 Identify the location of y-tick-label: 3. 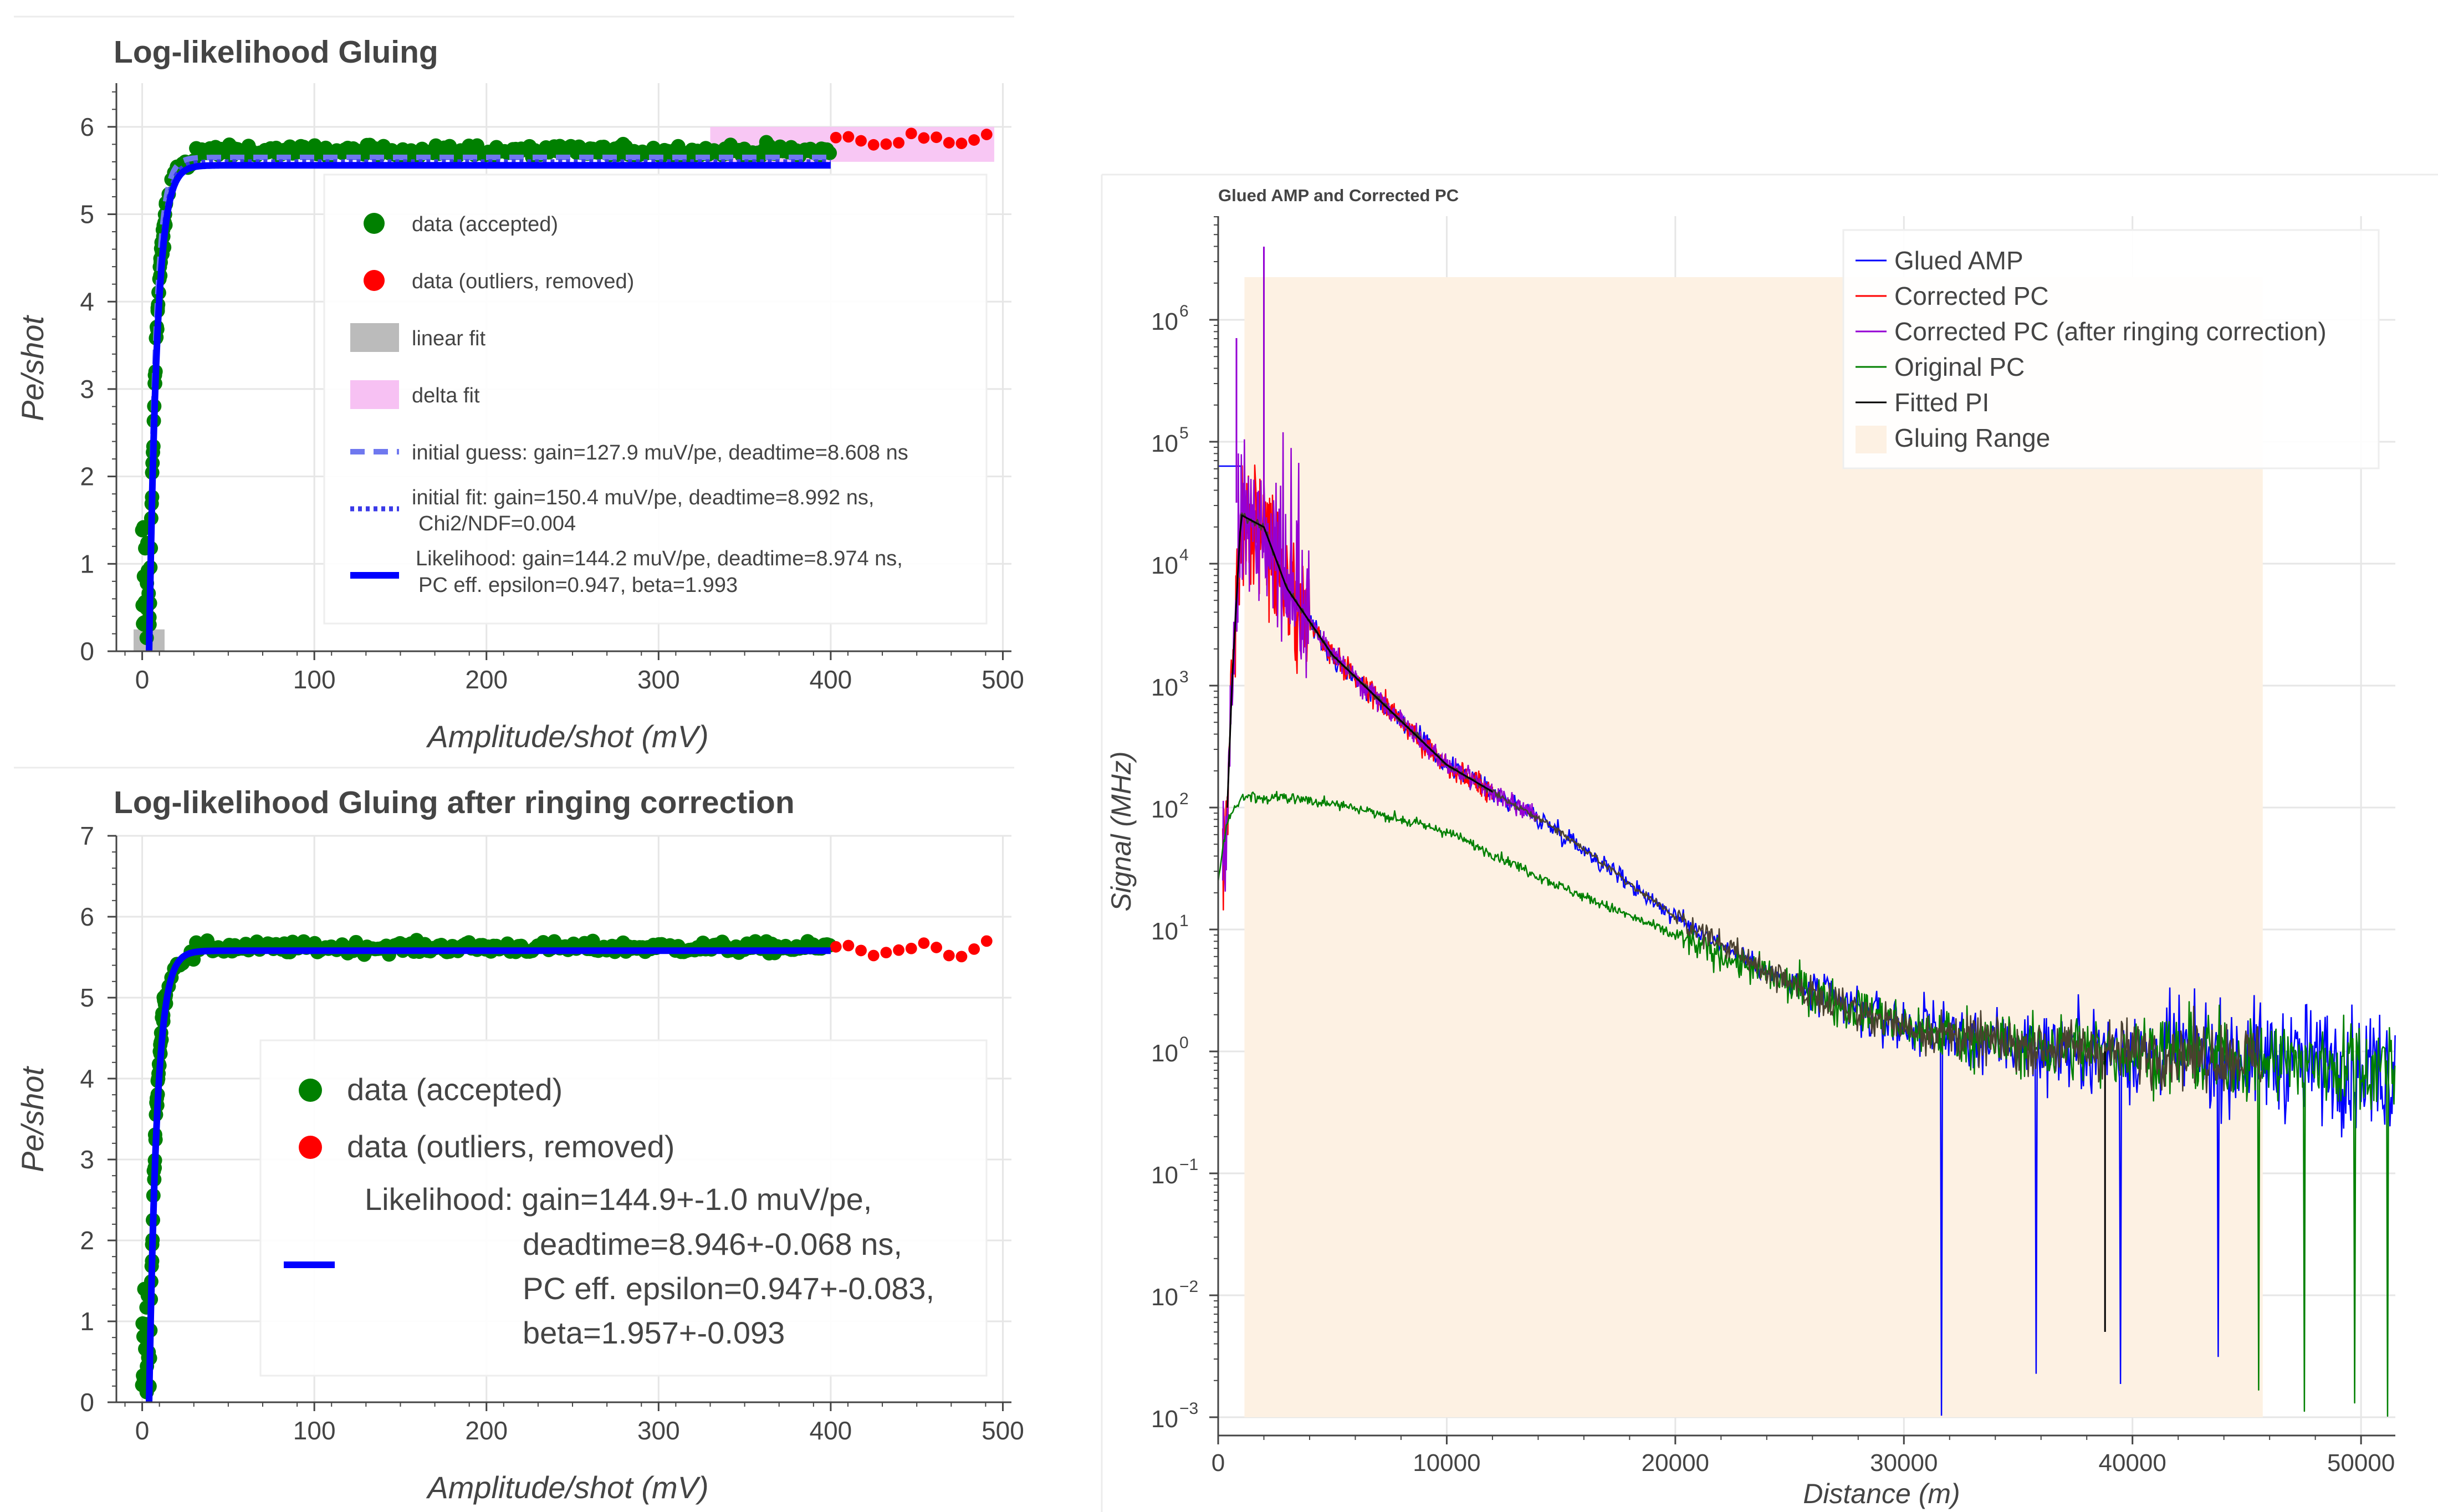
(87, 389).